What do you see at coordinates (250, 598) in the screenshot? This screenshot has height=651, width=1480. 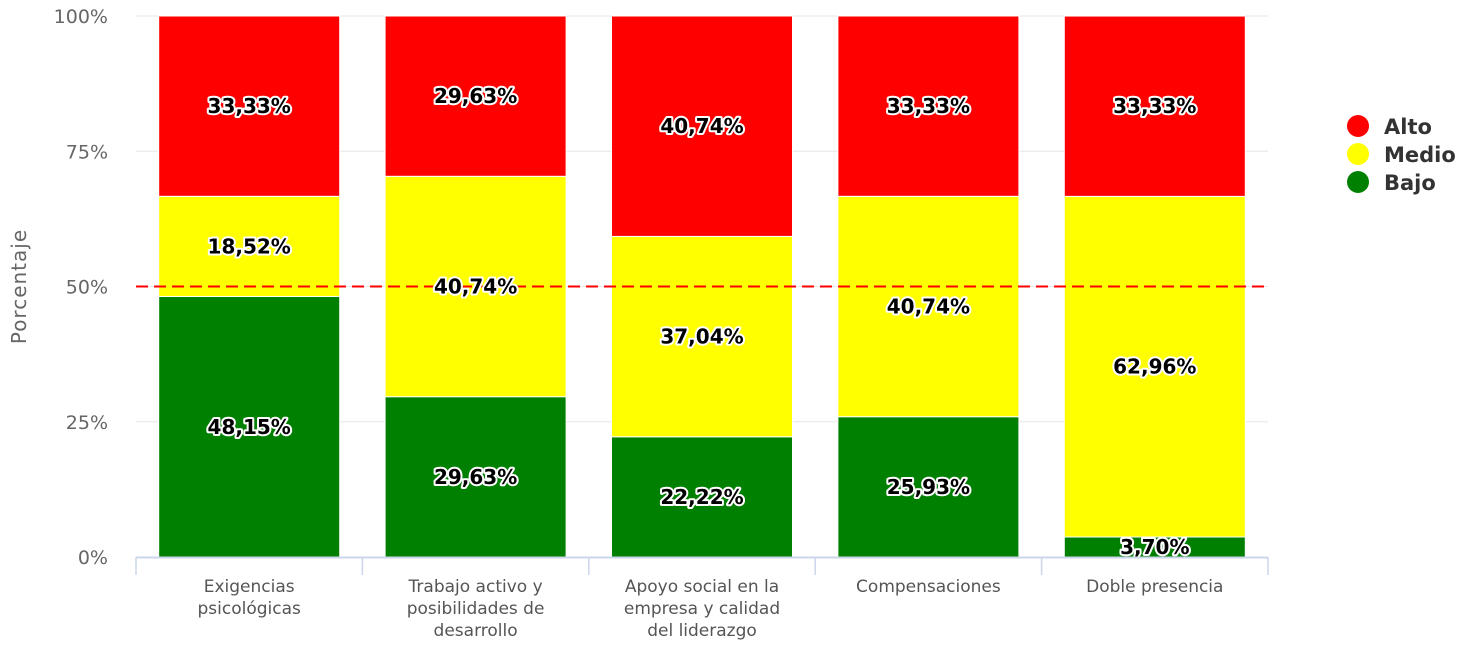 I see `x-category-label: Exigencias psicológicas` at bounding box center [250, 598].